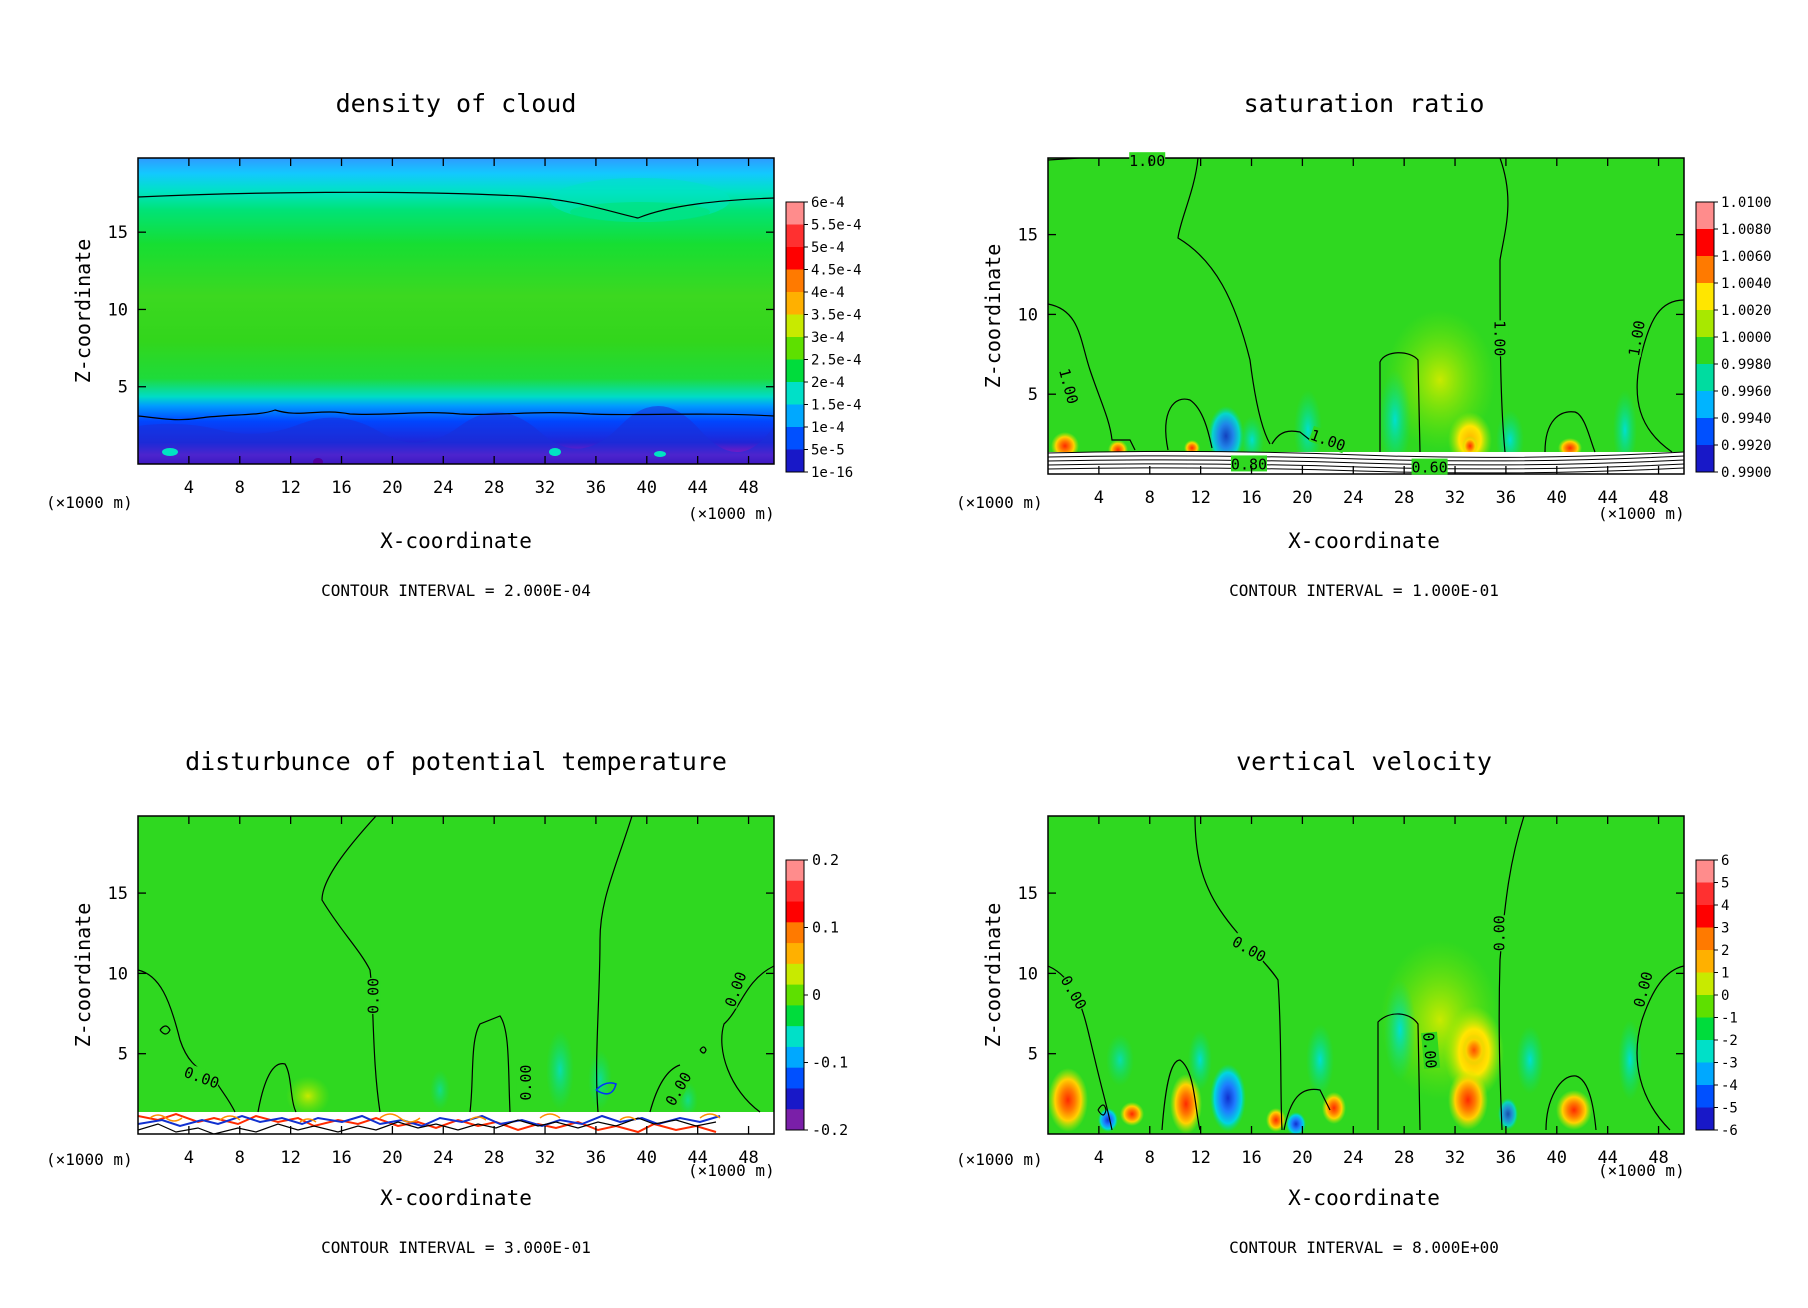 Image resolution: width=1808 pixels, height=1308 pixels. Describe the element at coordinates (1430, 468) in the screenshot. I see `contour-label-text: 0.60` at that location.